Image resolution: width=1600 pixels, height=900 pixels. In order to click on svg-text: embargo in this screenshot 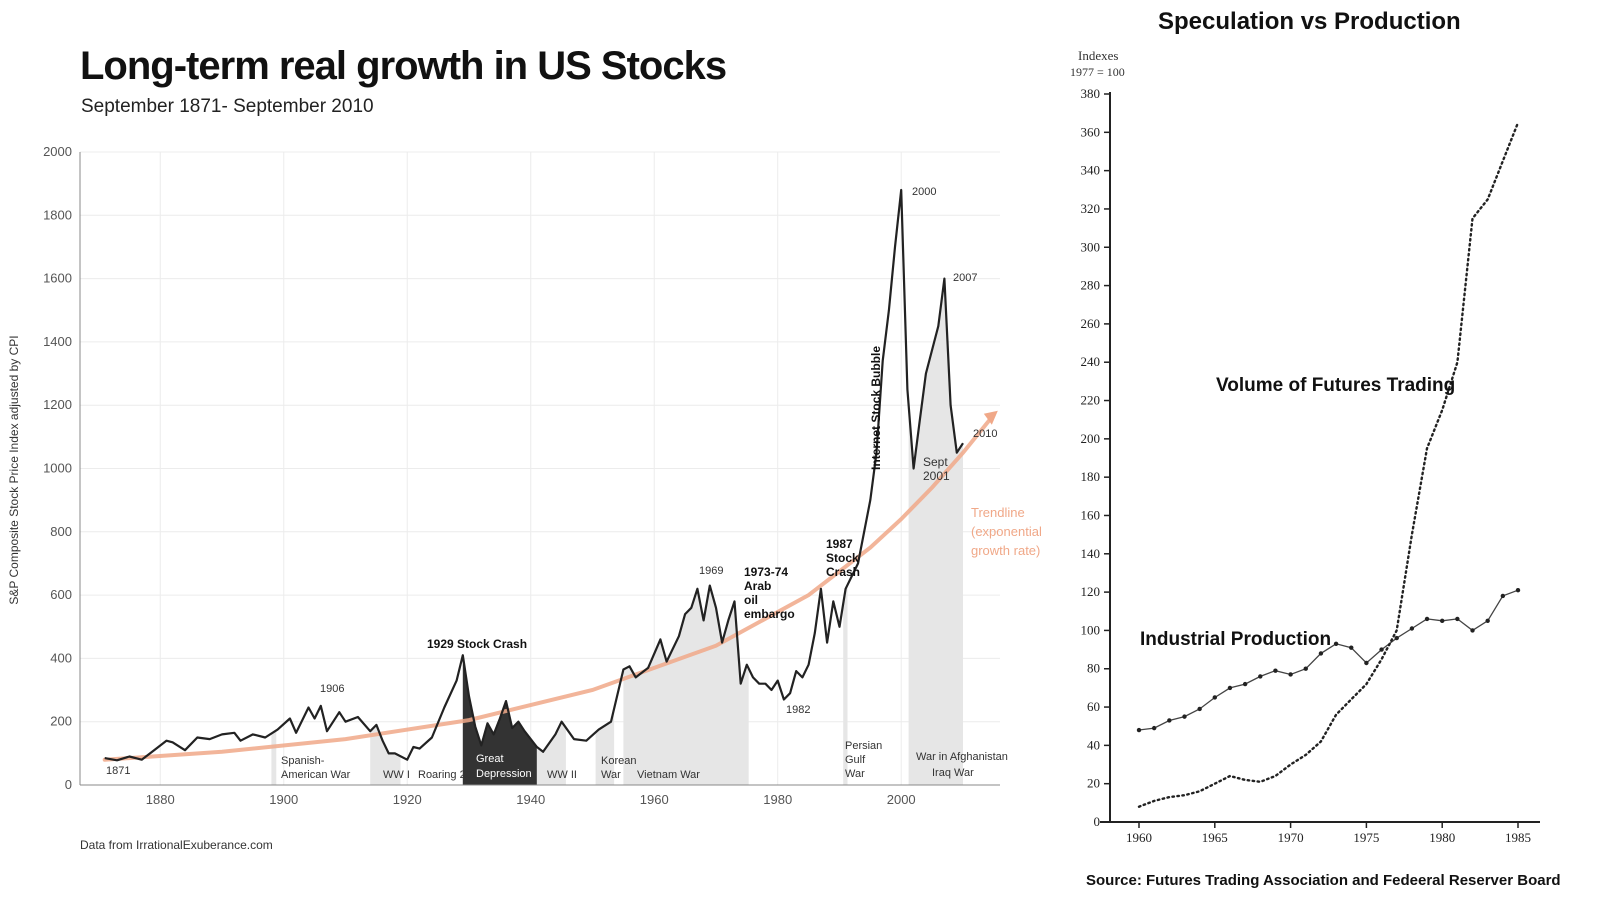, I will do `click(769, 614)`.